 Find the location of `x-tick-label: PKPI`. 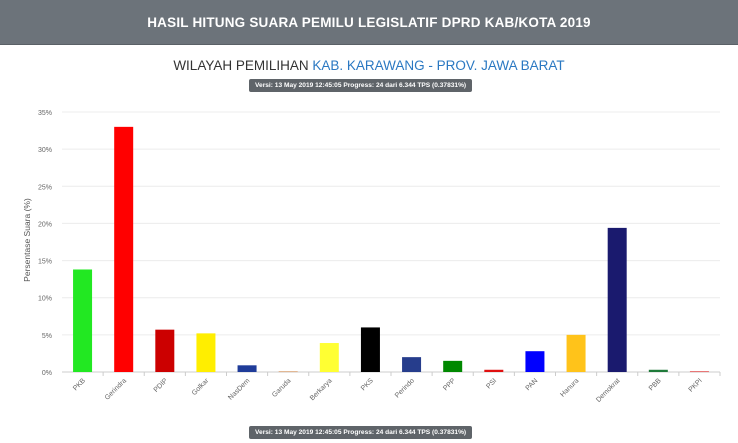

x-tick-label: PKPI is located at coordinates (696, 385).